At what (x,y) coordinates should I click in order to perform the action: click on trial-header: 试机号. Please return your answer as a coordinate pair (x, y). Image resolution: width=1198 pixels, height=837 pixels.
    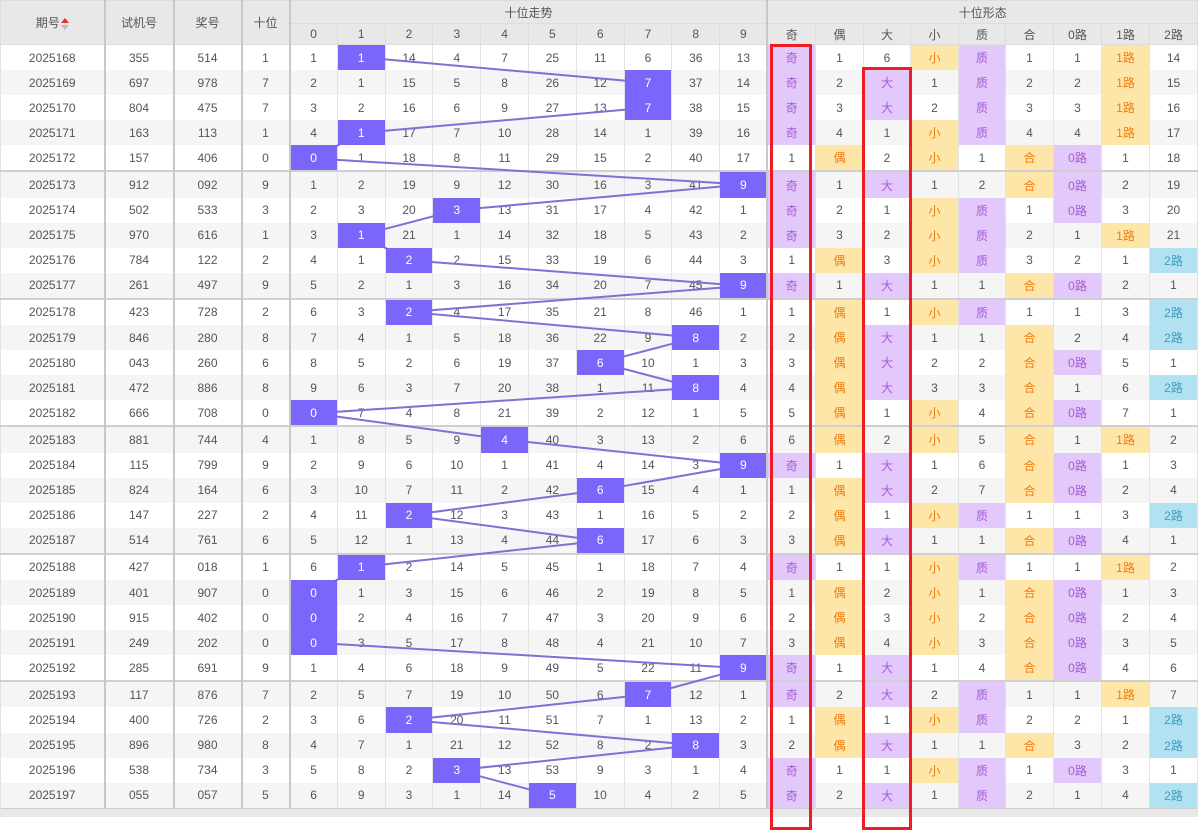
    Looking at the image, I should click on (139, 22).